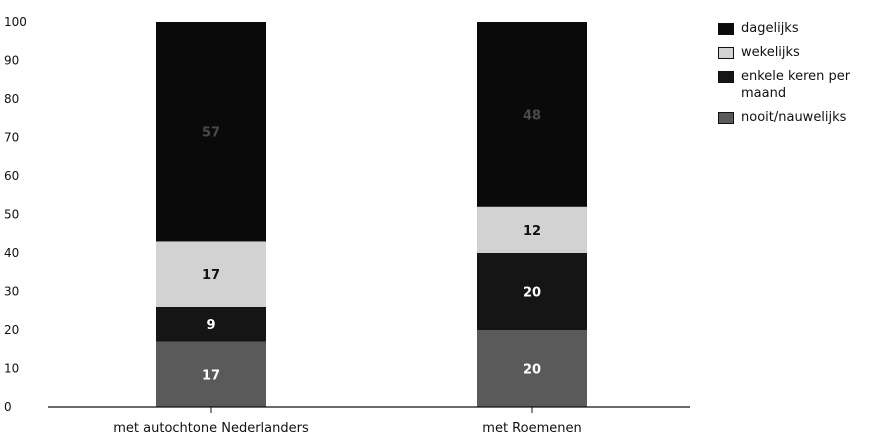  I want to click on y-tick-label: 30, so click(11, 292).